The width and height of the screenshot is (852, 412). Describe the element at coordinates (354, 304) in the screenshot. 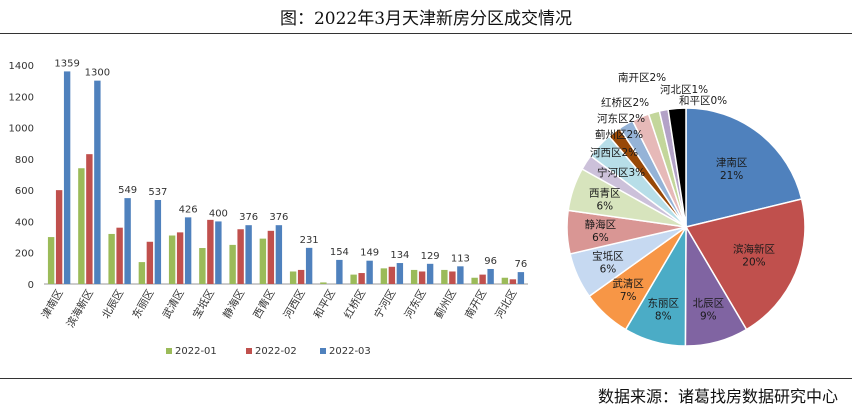

I see `category-label: 红桥区` at that location.